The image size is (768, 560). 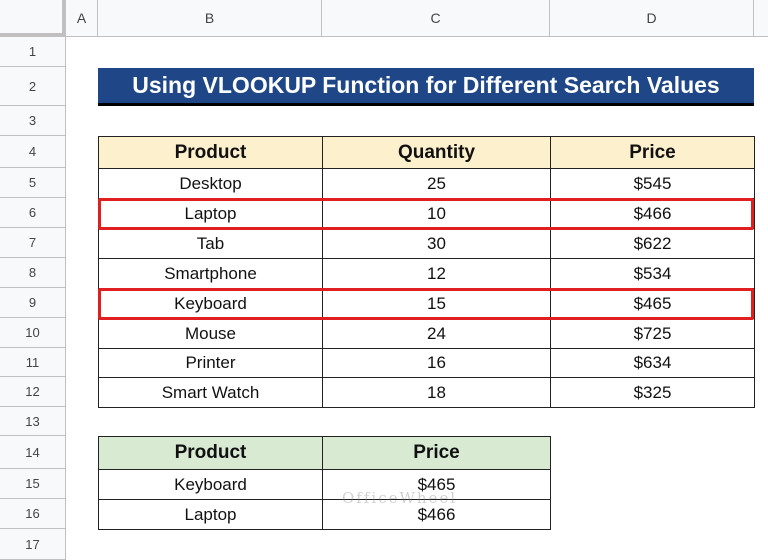 I want to click on highlight-box-laptop, so click(x=426, y=214).